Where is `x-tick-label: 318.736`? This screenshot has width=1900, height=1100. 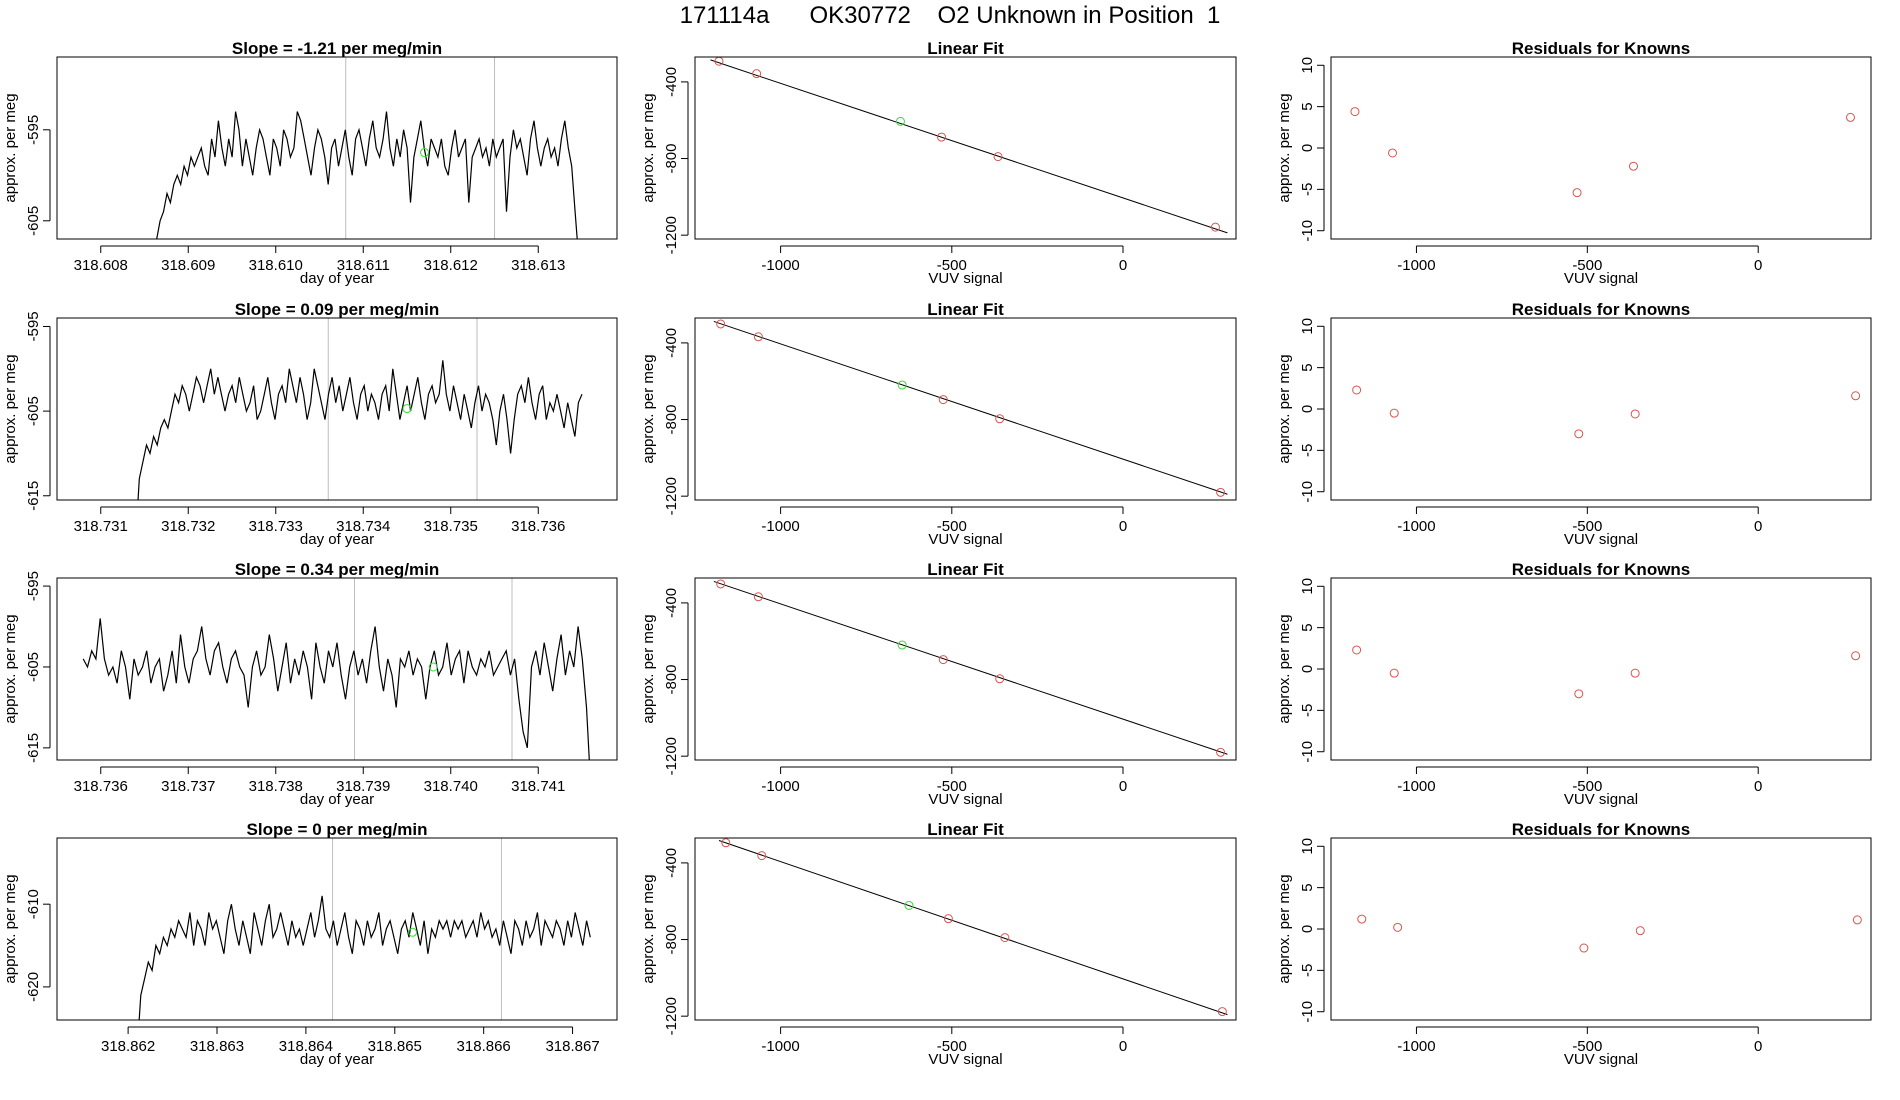
x-tick-label: 318.736 is located at coordinates (538, 526).